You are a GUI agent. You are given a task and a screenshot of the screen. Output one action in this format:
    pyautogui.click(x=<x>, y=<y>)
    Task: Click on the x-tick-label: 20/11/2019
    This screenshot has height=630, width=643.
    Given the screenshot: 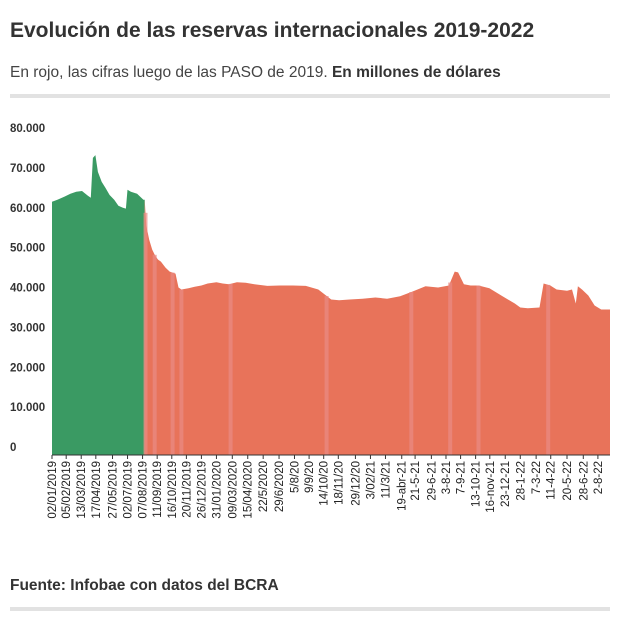 What is the action you would take?
    pyautogui.click(x=187, y=489)
    